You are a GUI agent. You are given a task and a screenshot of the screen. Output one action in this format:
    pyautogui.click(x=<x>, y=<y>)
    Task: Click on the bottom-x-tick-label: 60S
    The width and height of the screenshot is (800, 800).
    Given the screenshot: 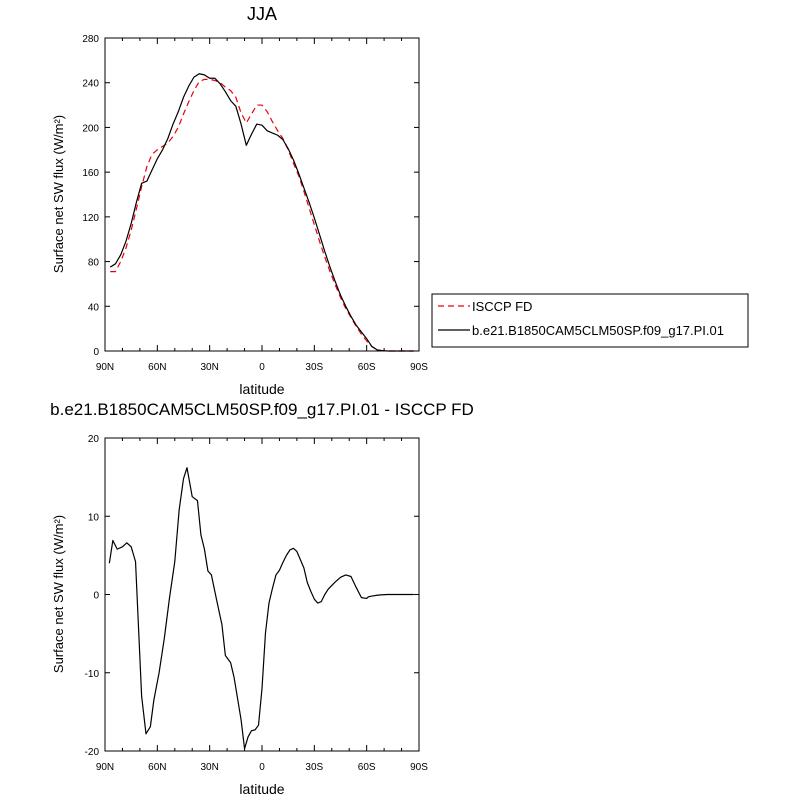 What is the action you would take?
    pyautogui.click(x=367, y=767)
    